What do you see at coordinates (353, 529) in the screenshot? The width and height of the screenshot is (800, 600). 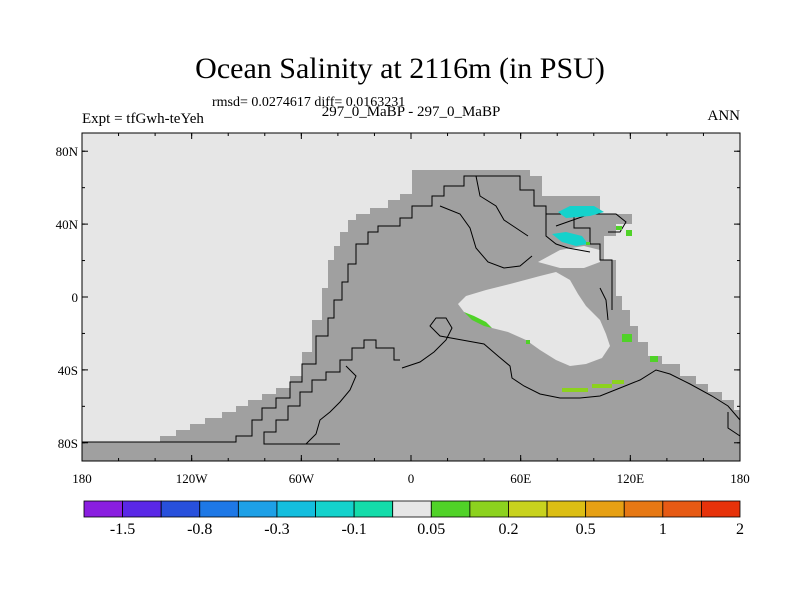 I see `colorbar-label: -0.1` at bounding box center [353, 529].